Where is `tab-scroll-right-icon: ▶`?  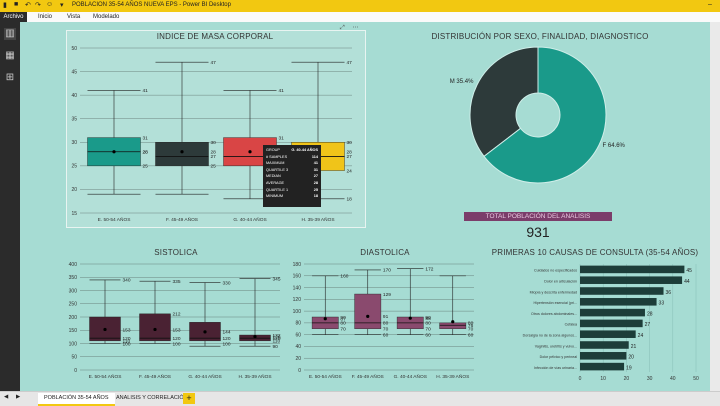
tab-scroll-right-icon: ▶ is located at coordinates (18, 397).